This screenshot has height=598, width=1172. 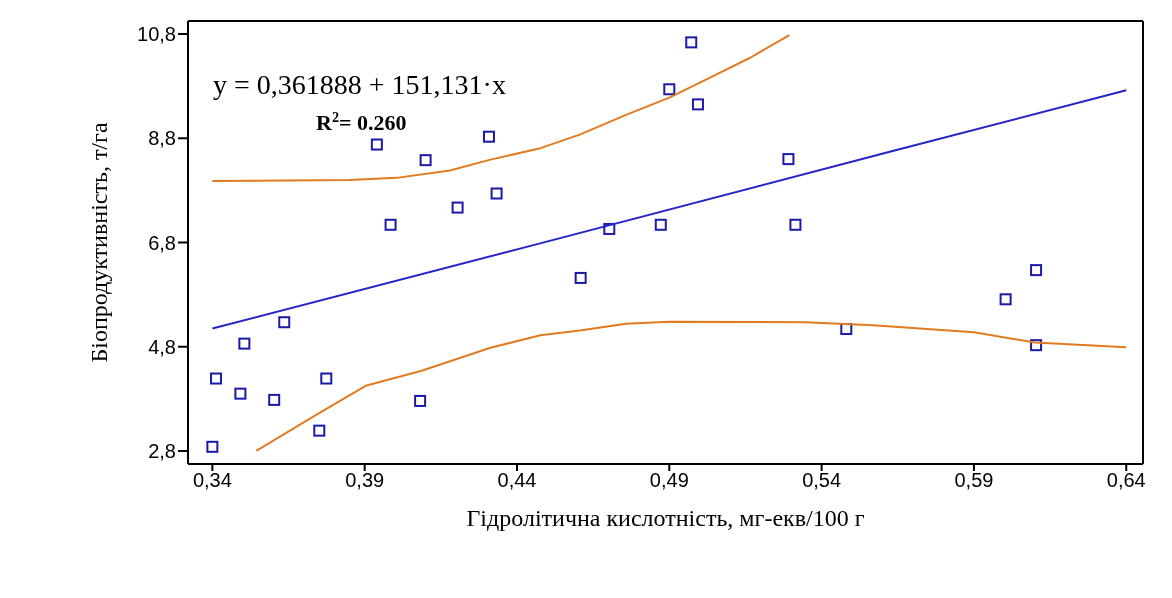 What do you see at coordinates (665, 518) in the screenshot?
I see `x-axis-title: Гідролітична кислотність, мг-екв/100 г` at bounding box center [665, 518].